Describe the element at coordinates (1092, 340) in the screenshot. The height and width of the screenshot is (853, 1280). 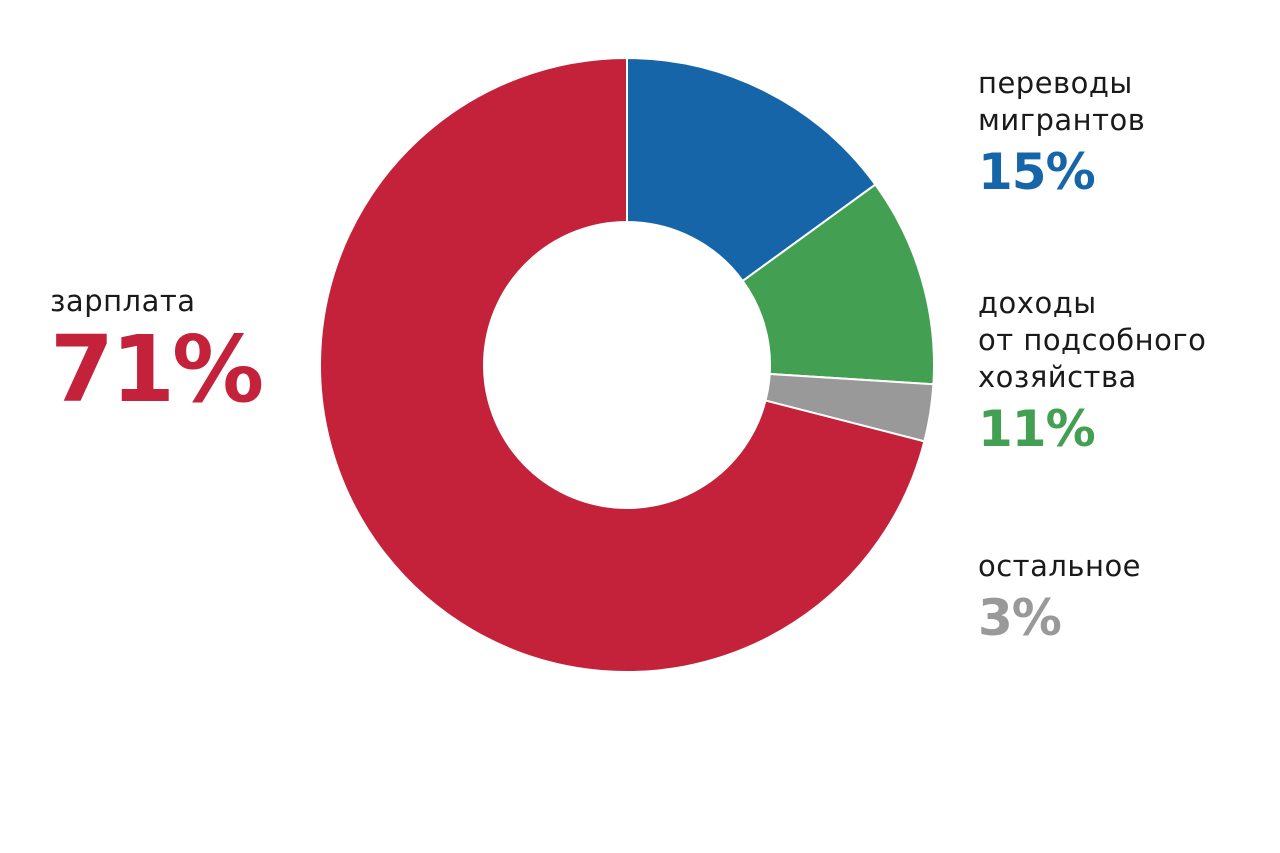
I see `label-farm-income-line-2: от подсобного` at that location.